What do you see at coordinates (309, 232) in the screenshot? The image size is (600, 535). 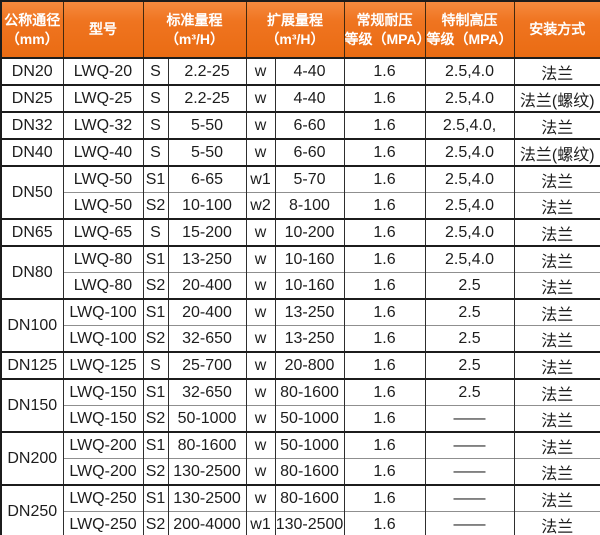 I see `cell-extended-range: 10-200` at bounding box center [309, 232].